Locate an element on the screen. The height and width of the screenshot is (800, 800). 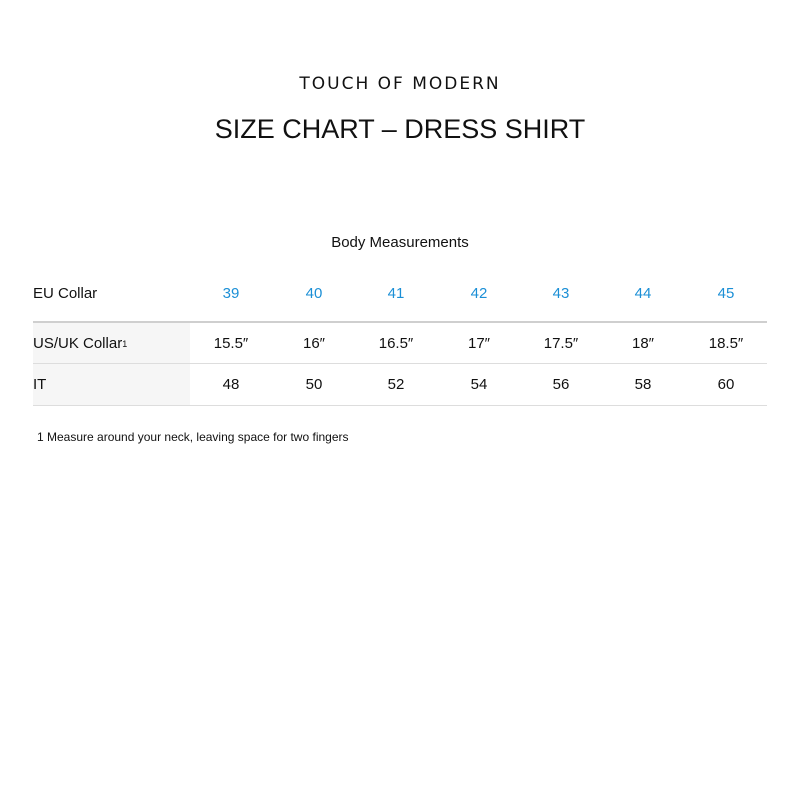
table-cell: 52 is located at coordinates (396, 384).